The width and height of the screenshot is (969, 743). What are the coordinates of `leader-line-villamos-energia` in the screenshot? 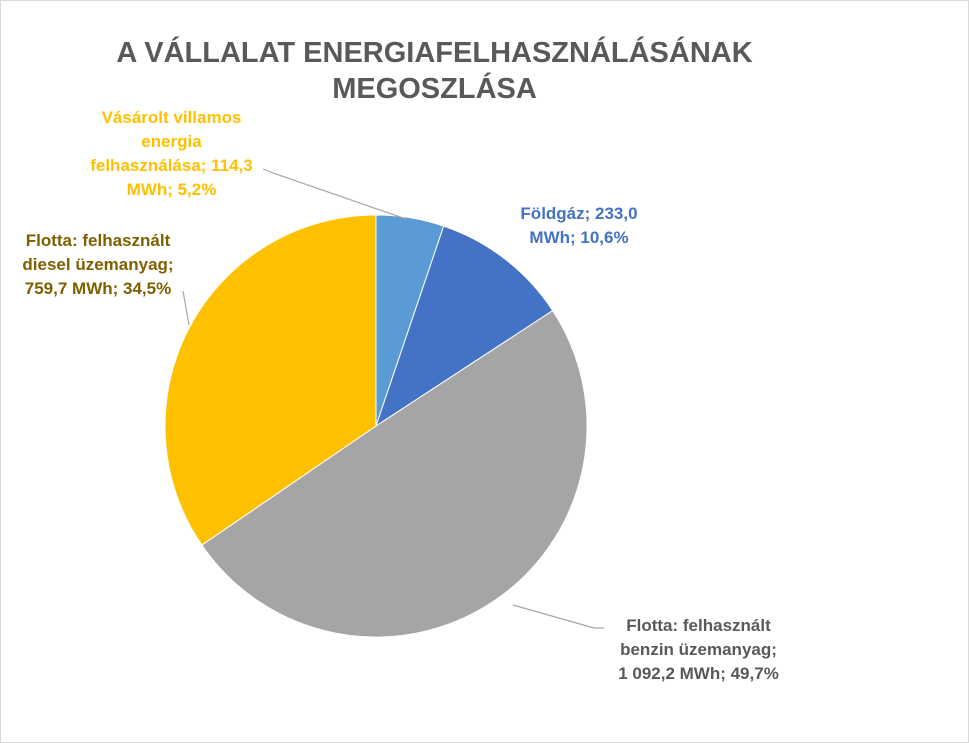 It's located at (334, 194).